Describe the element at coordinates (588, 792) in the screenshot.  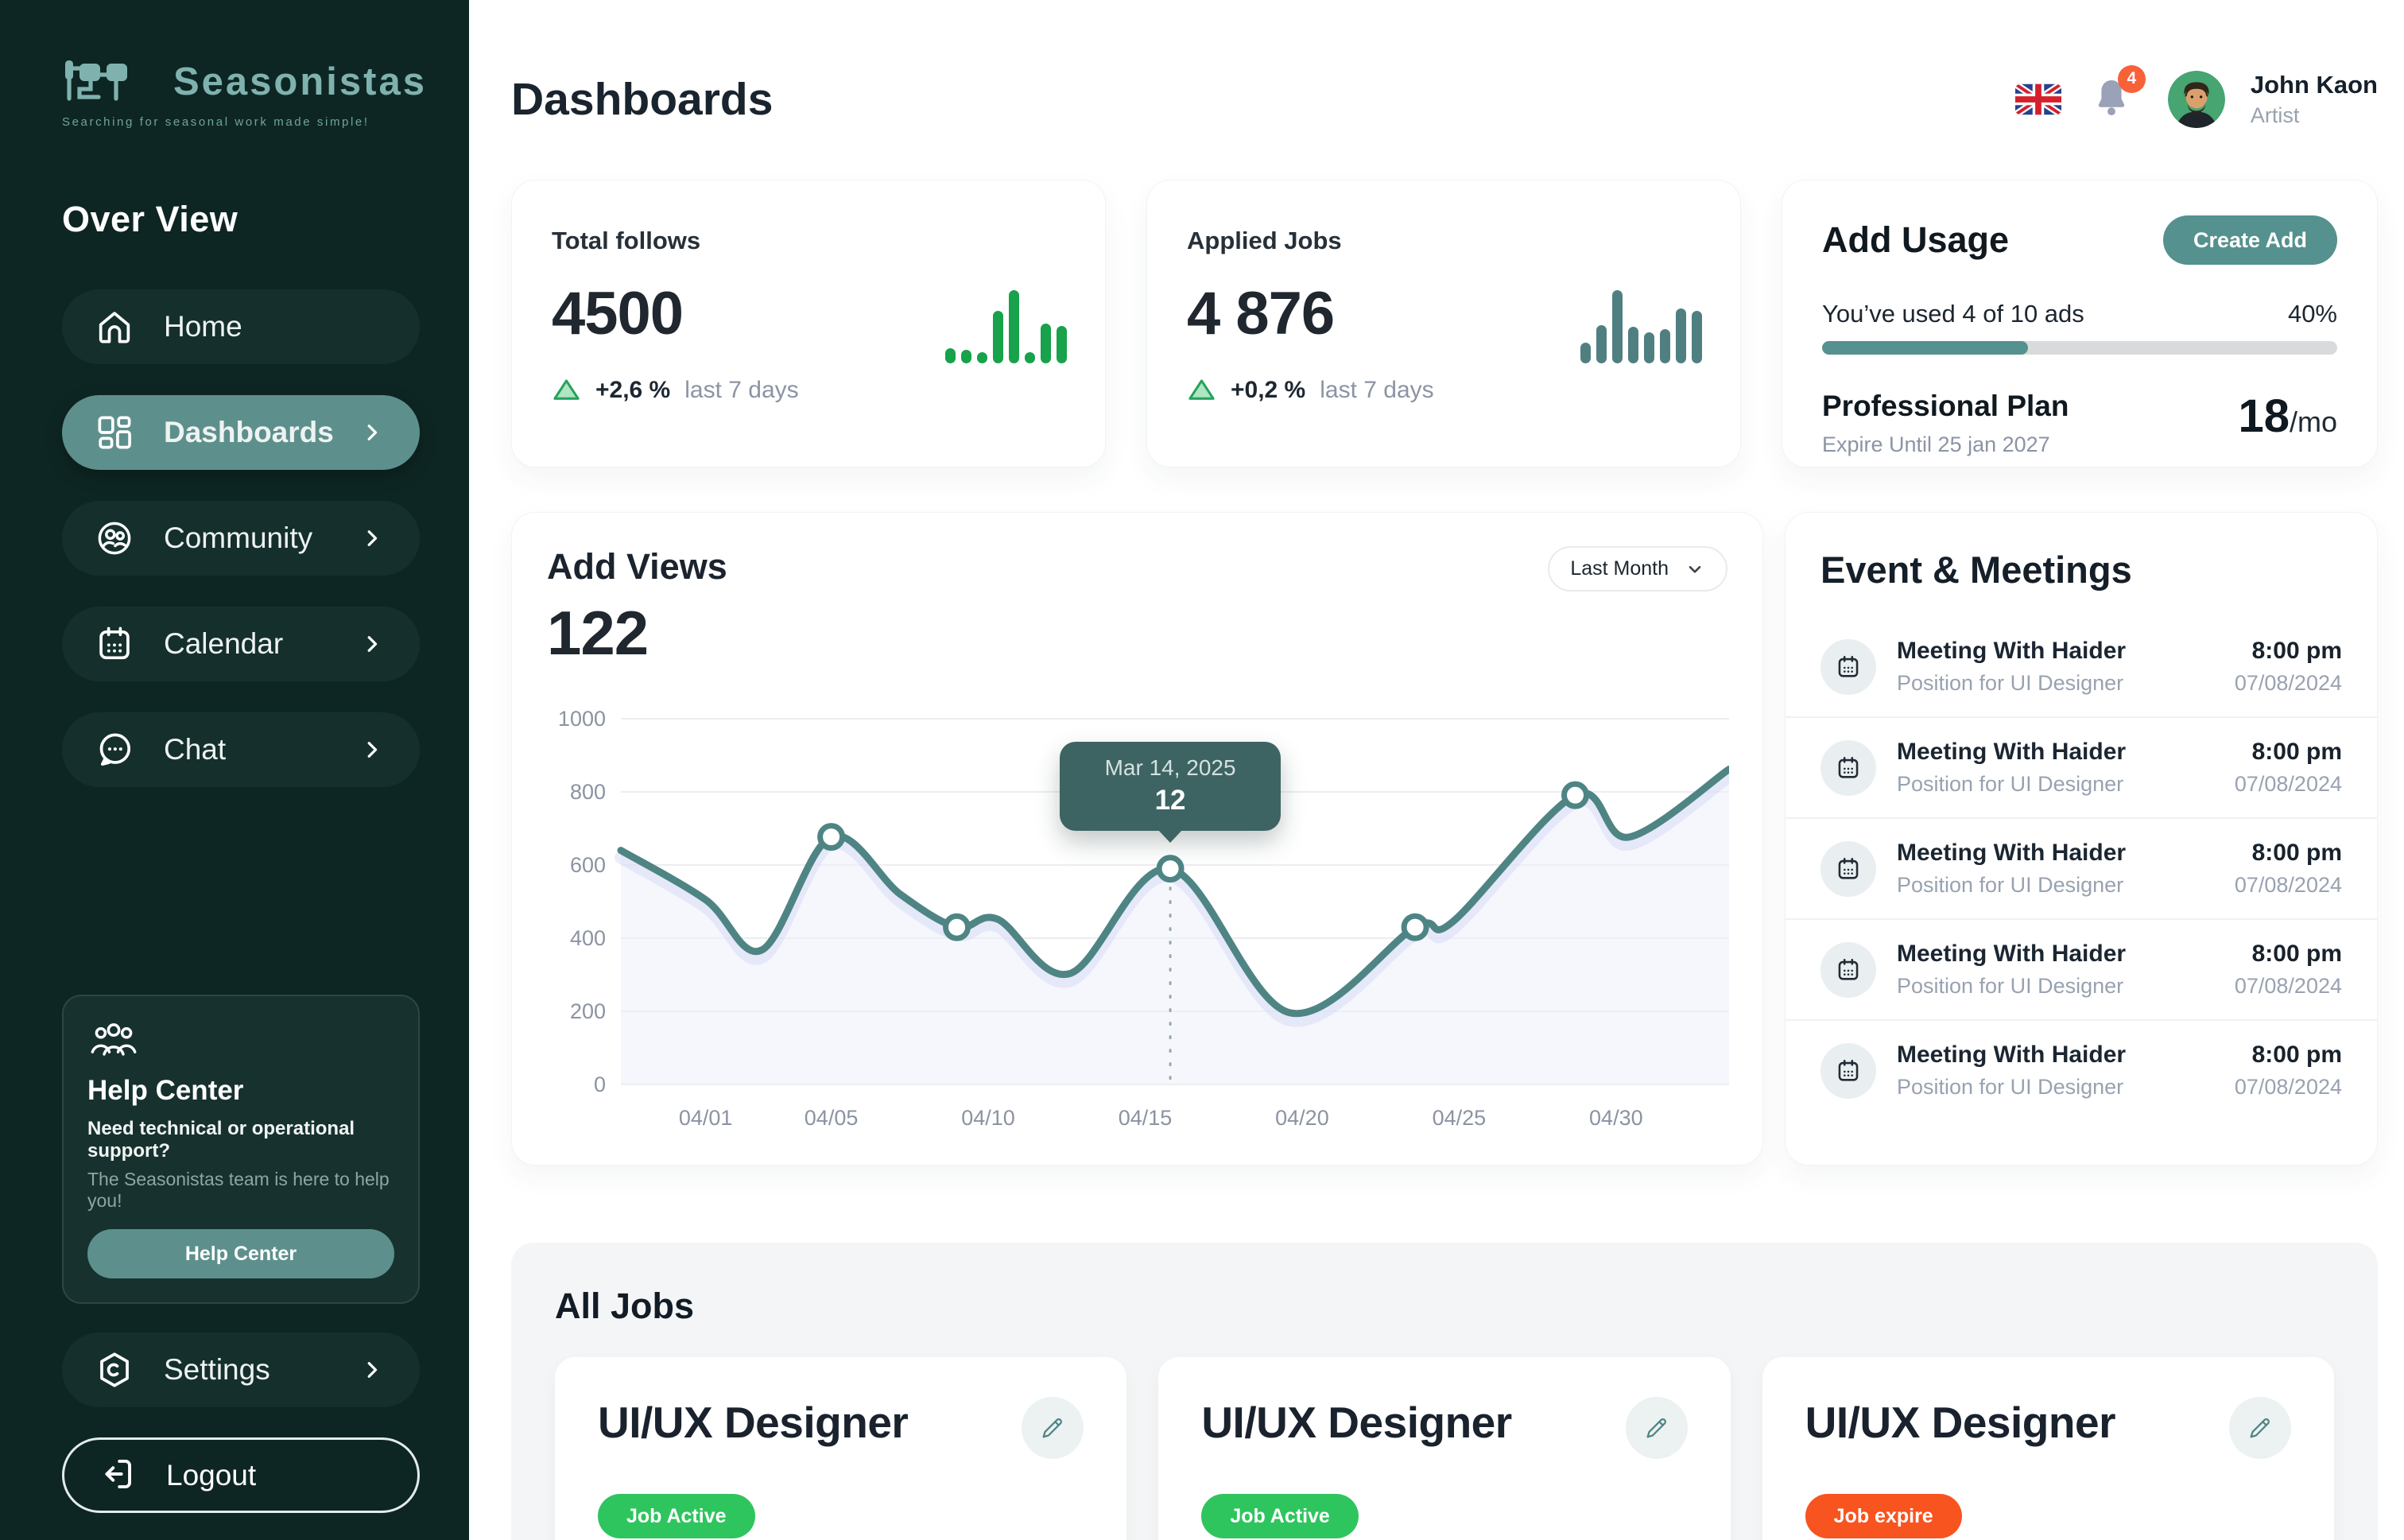
I see `svg-text: 800` at that location.